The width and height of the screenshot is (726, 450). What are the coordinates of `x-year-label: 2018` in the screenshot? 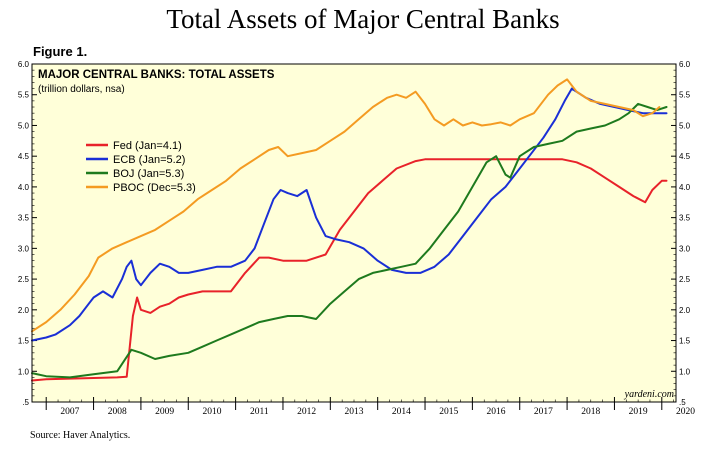 It's located at (590, 412).